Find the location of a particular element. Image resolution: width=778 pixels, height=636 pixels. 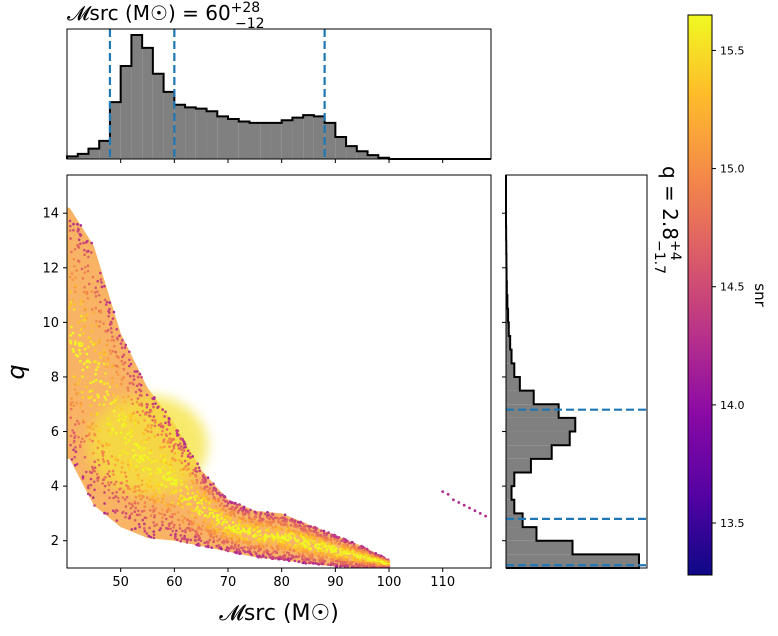

main-x-label: 𝓜src (M☉) is located at coordinates (279, 613).